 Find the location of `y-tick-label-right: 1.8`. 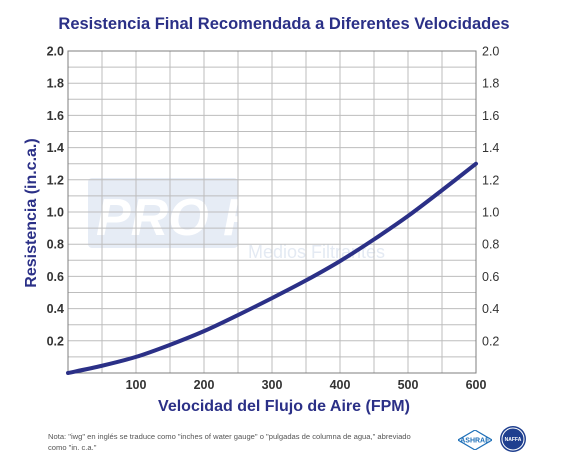

y-tick-label-right: 1.8 is located at coordinates (490, 84).